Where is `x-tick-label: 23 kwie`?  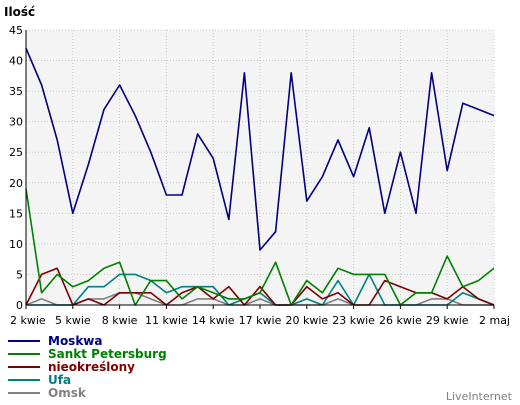 x-tick-label: 23 kwie is located at coordinates (353, 320).